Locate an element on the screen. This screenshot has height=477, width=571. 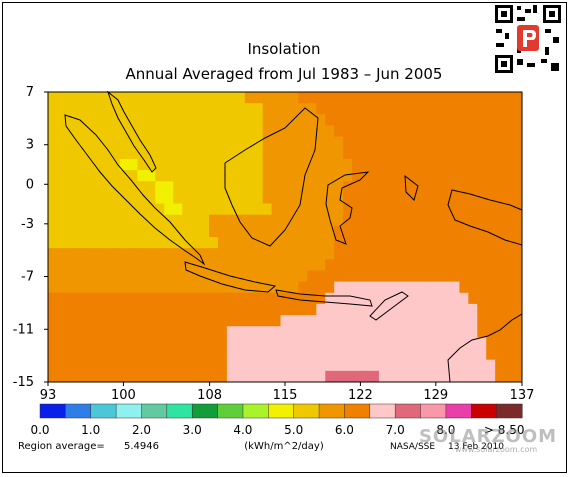
colorbar-labels: 0.0 1.0 2.0 3.0 4.0 5.0 6.0 7.0 8.0 > 8.50 is located at coordinates (277, 430).